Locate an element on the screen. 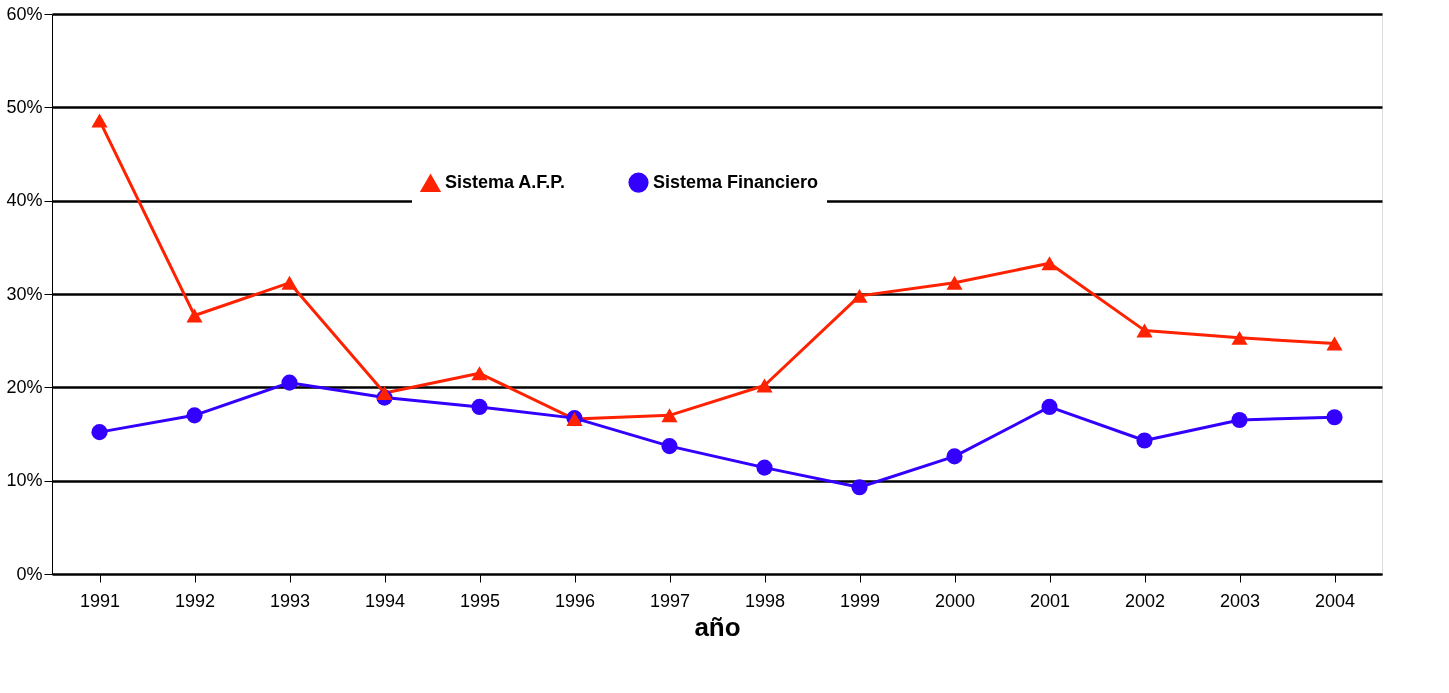 This screenshot has width=1449, height=693. x-axis-title: año is located at coordinates (717, 626).